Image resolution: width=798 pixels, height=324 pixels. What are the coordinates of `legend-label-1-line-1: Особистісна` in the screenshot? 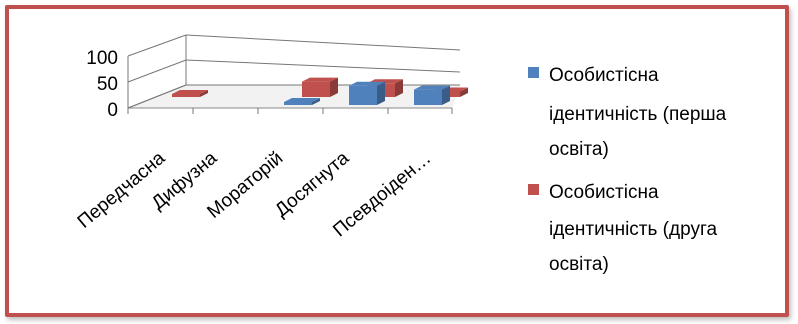 It's located at (604, 75).